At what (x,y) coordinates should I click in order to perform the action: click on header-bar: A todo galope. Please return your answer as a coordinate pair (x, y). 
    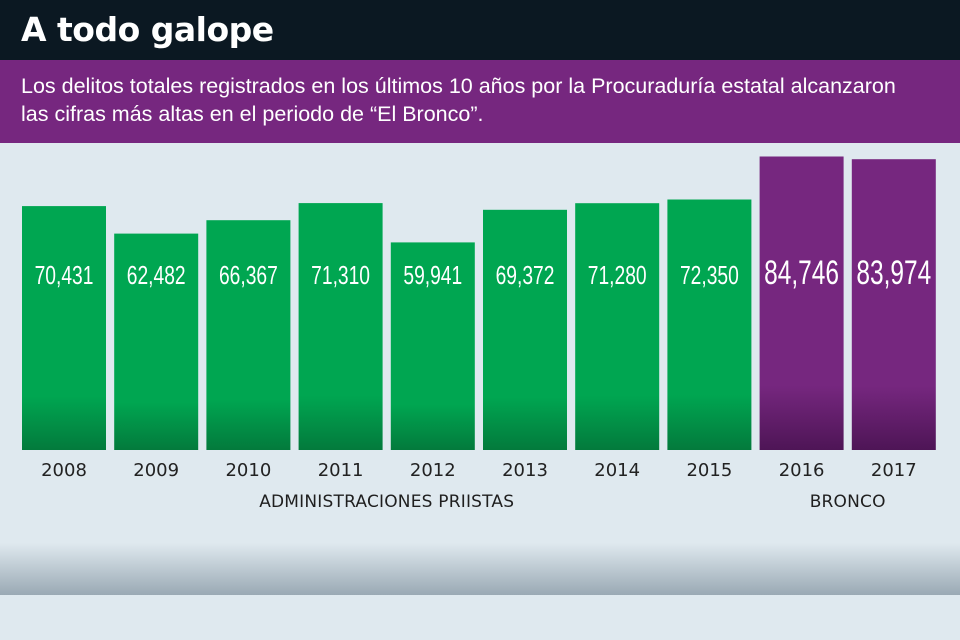
    Looking at the image, I should click on (480, 30).